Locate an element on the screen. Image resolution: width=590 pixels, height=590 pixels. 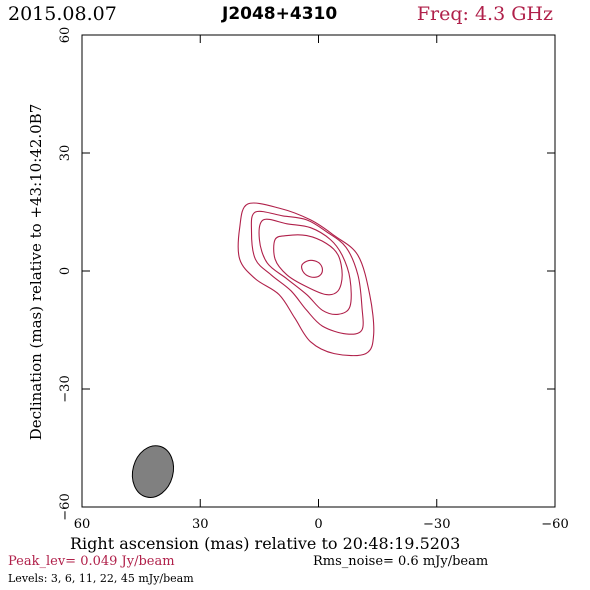
x-tick-label-3: −30 is located at coordinates (436, 524).